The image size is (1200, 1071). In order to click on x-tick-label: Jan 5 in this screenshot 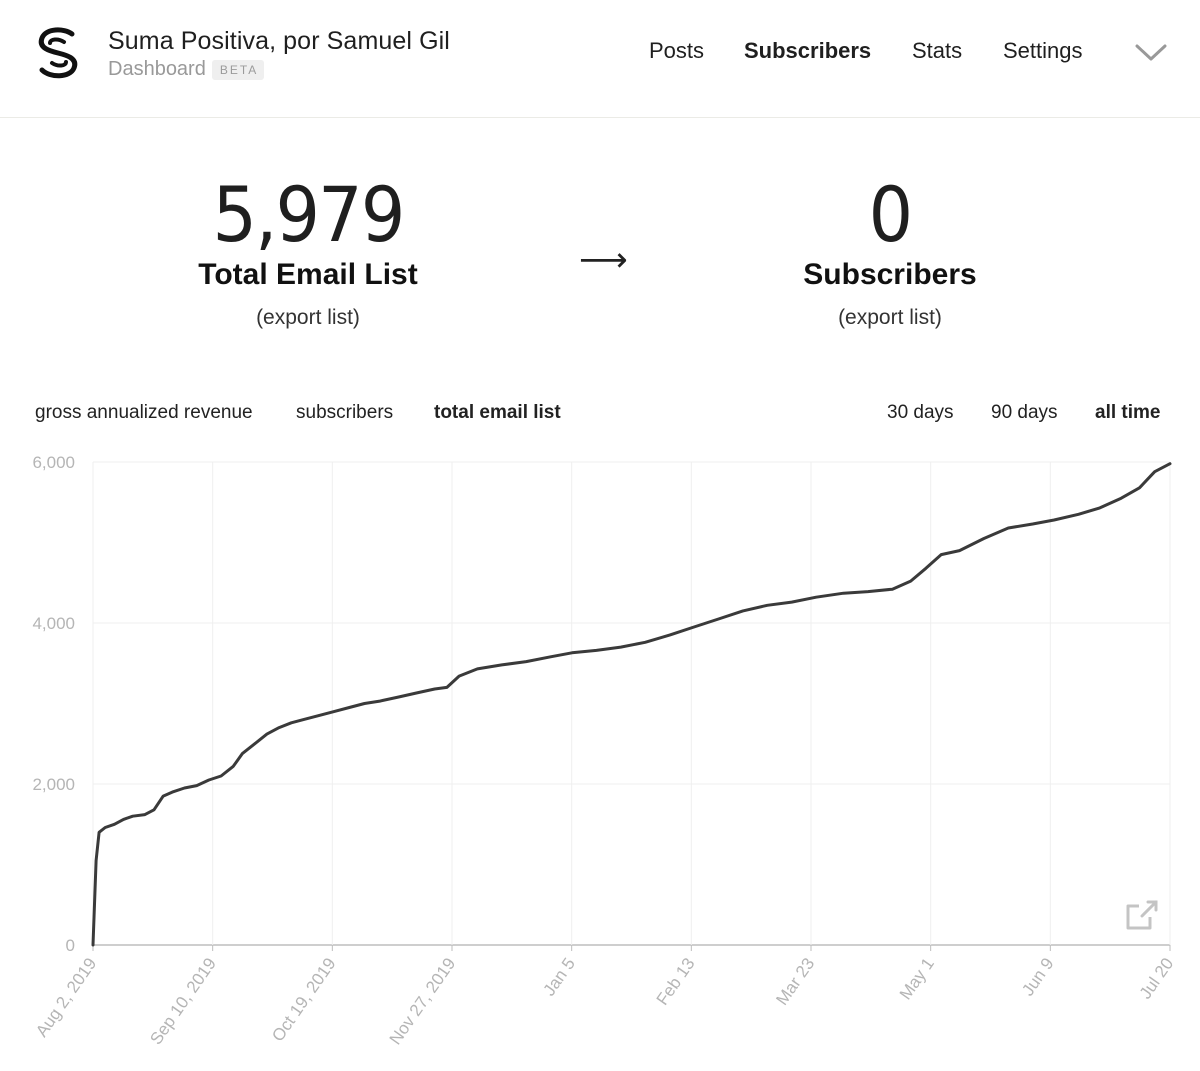, I will do `click(559, 976)`.